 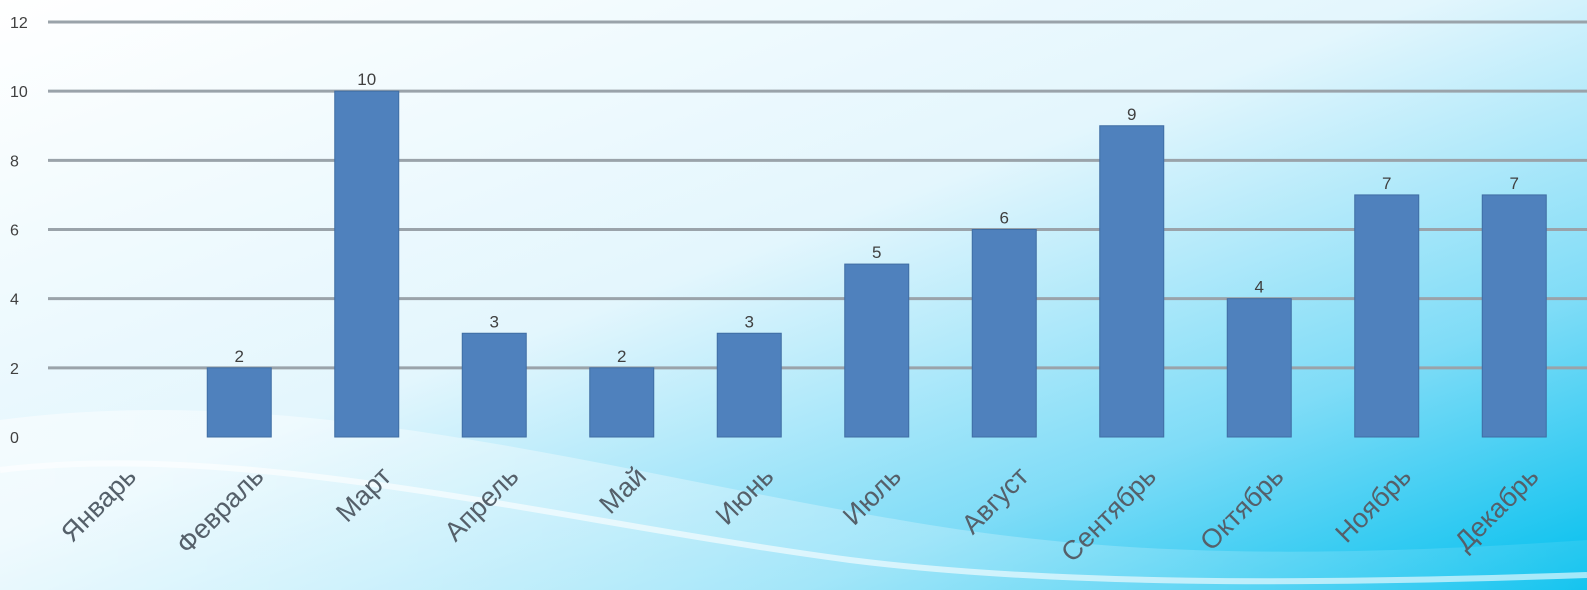 What do you see at coordinates (19, 92) in the screenshot?
I see `y-tick-label: 10` at bounding box center [19, 92].